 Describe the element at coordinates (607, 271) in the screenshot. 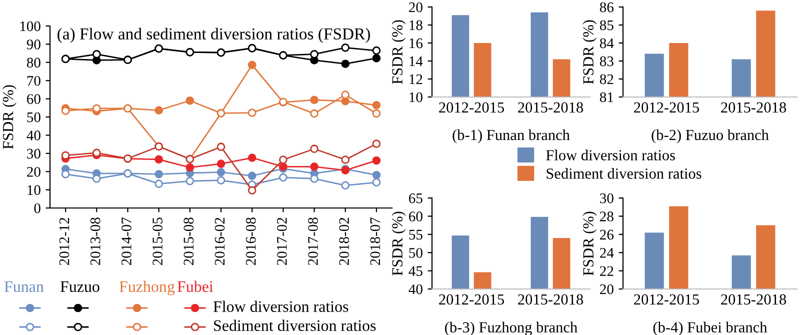

I see `y-tick-label: 22` at that location.